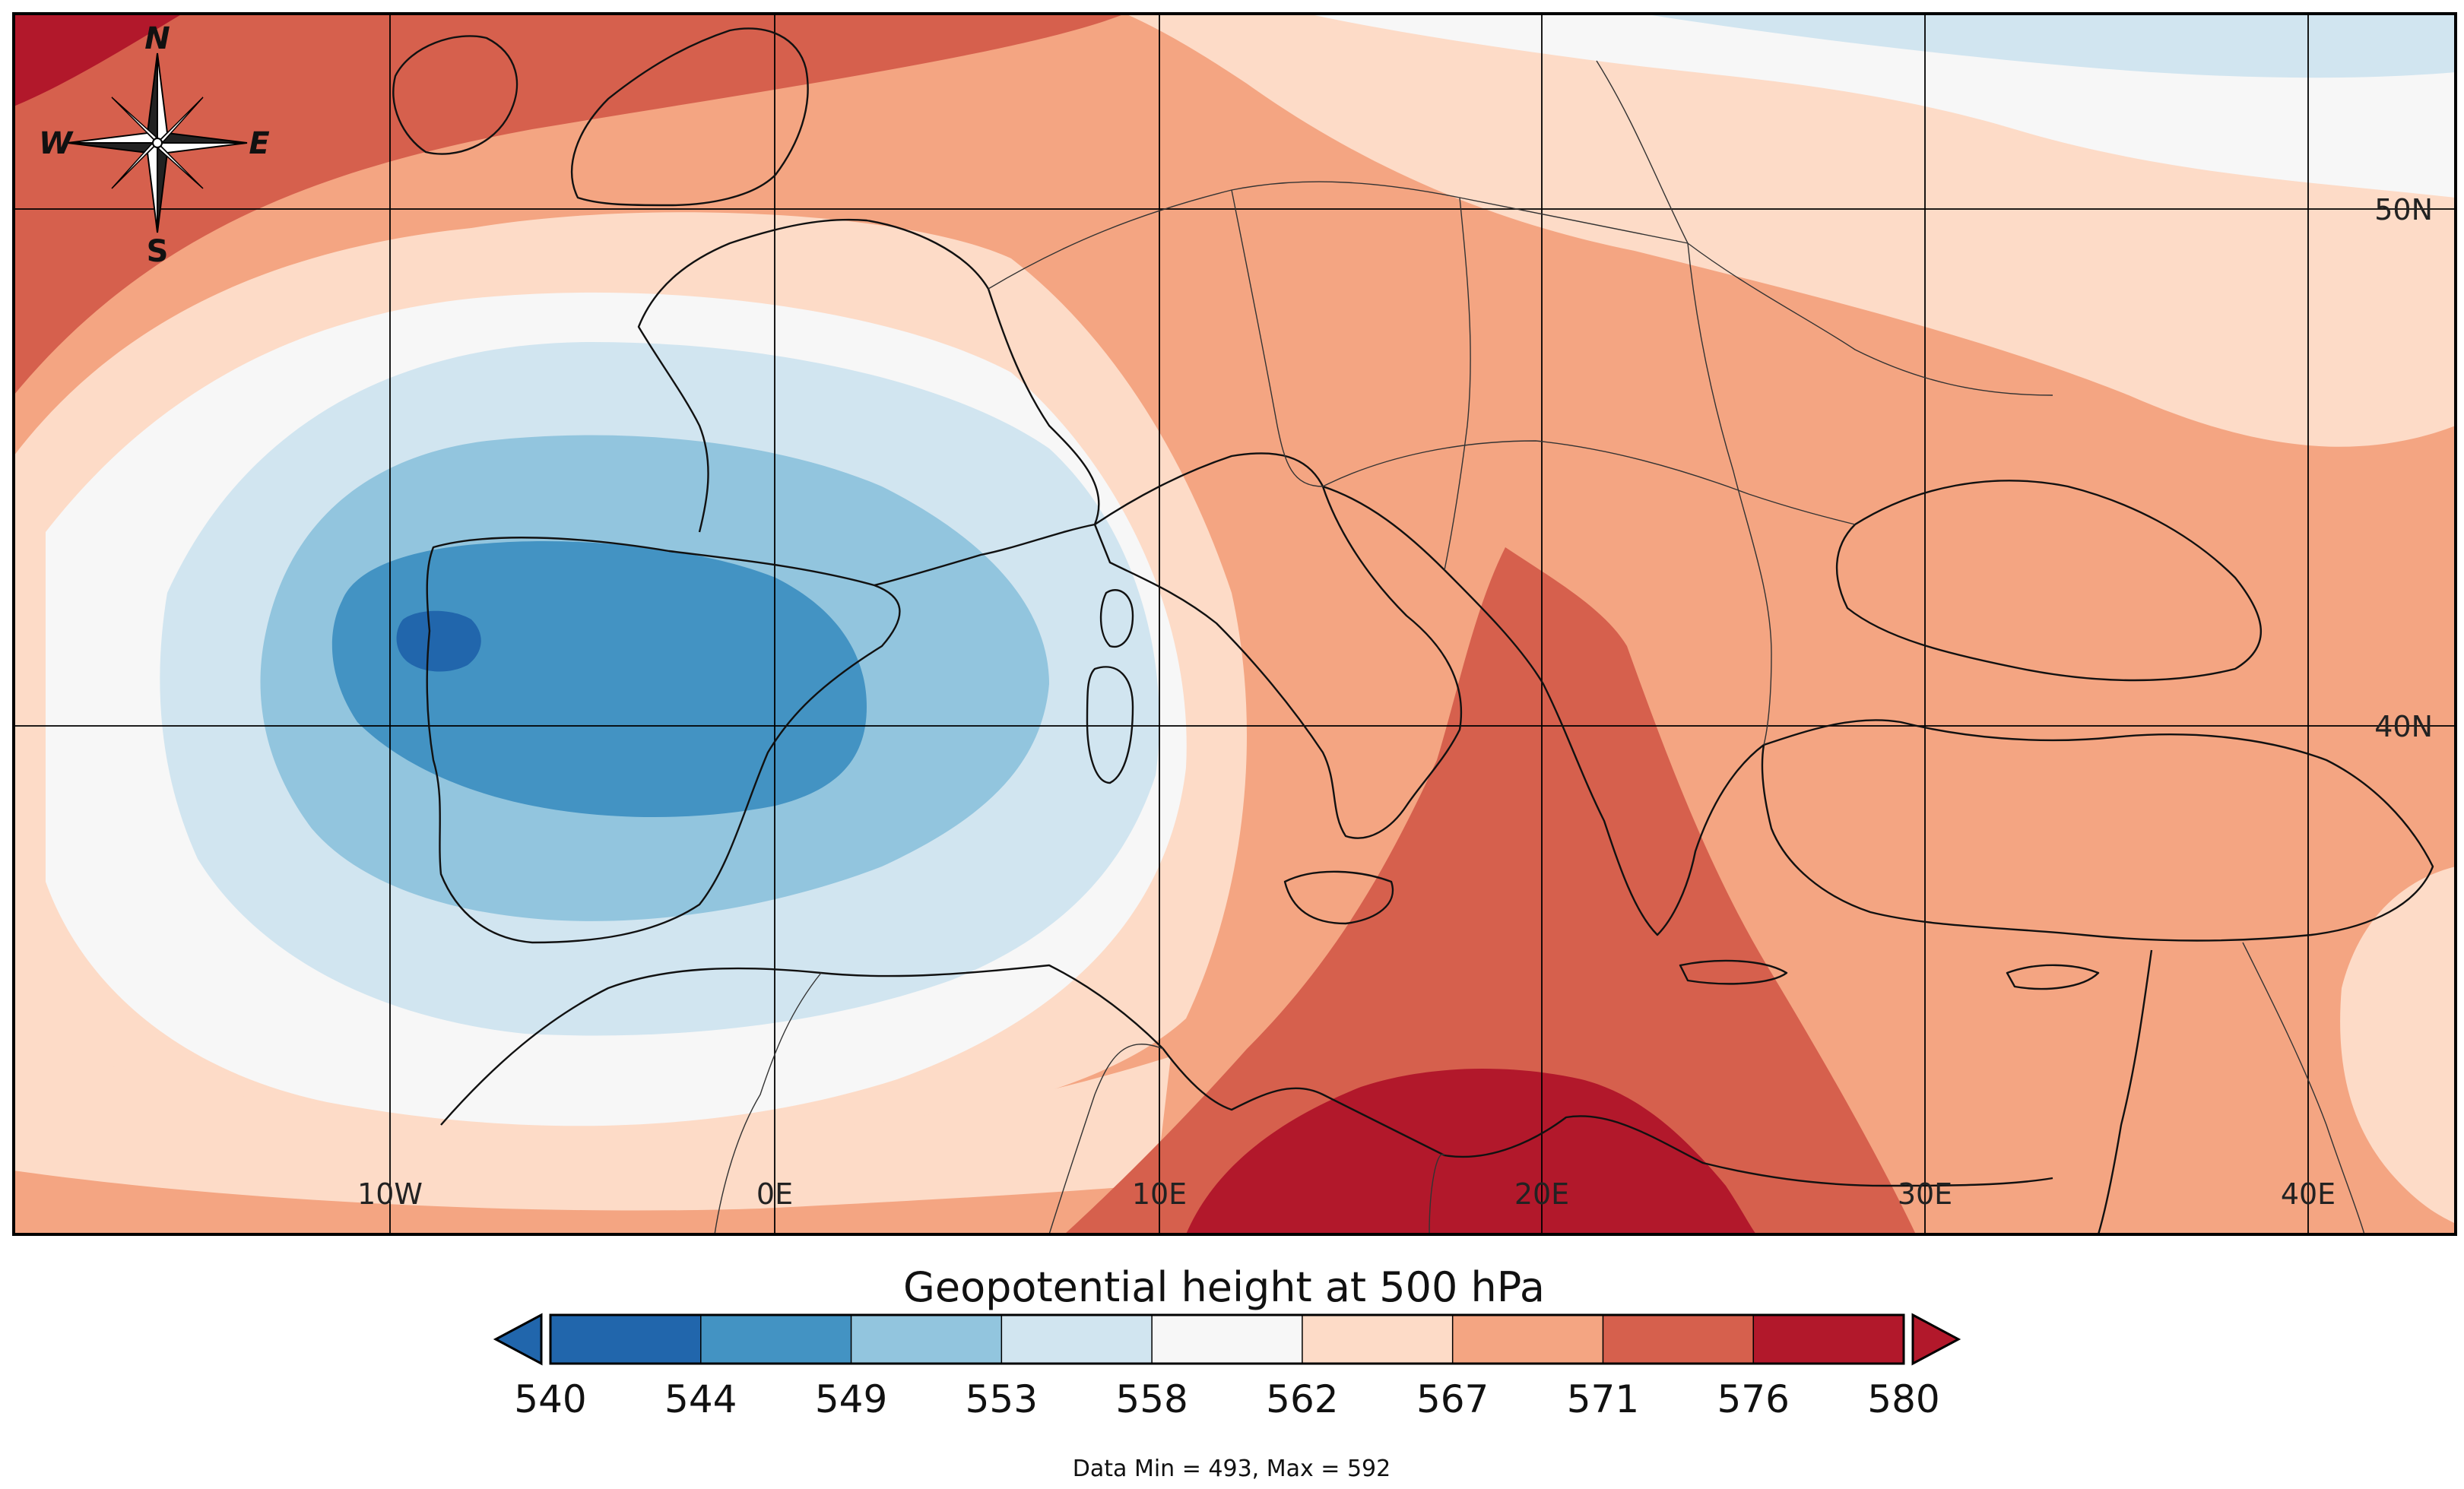 This screenshot has width=2464, height=1489. Describe the element at coordinates (2125, 1091) in the screenshot. I see `coastline-levant` at that location.